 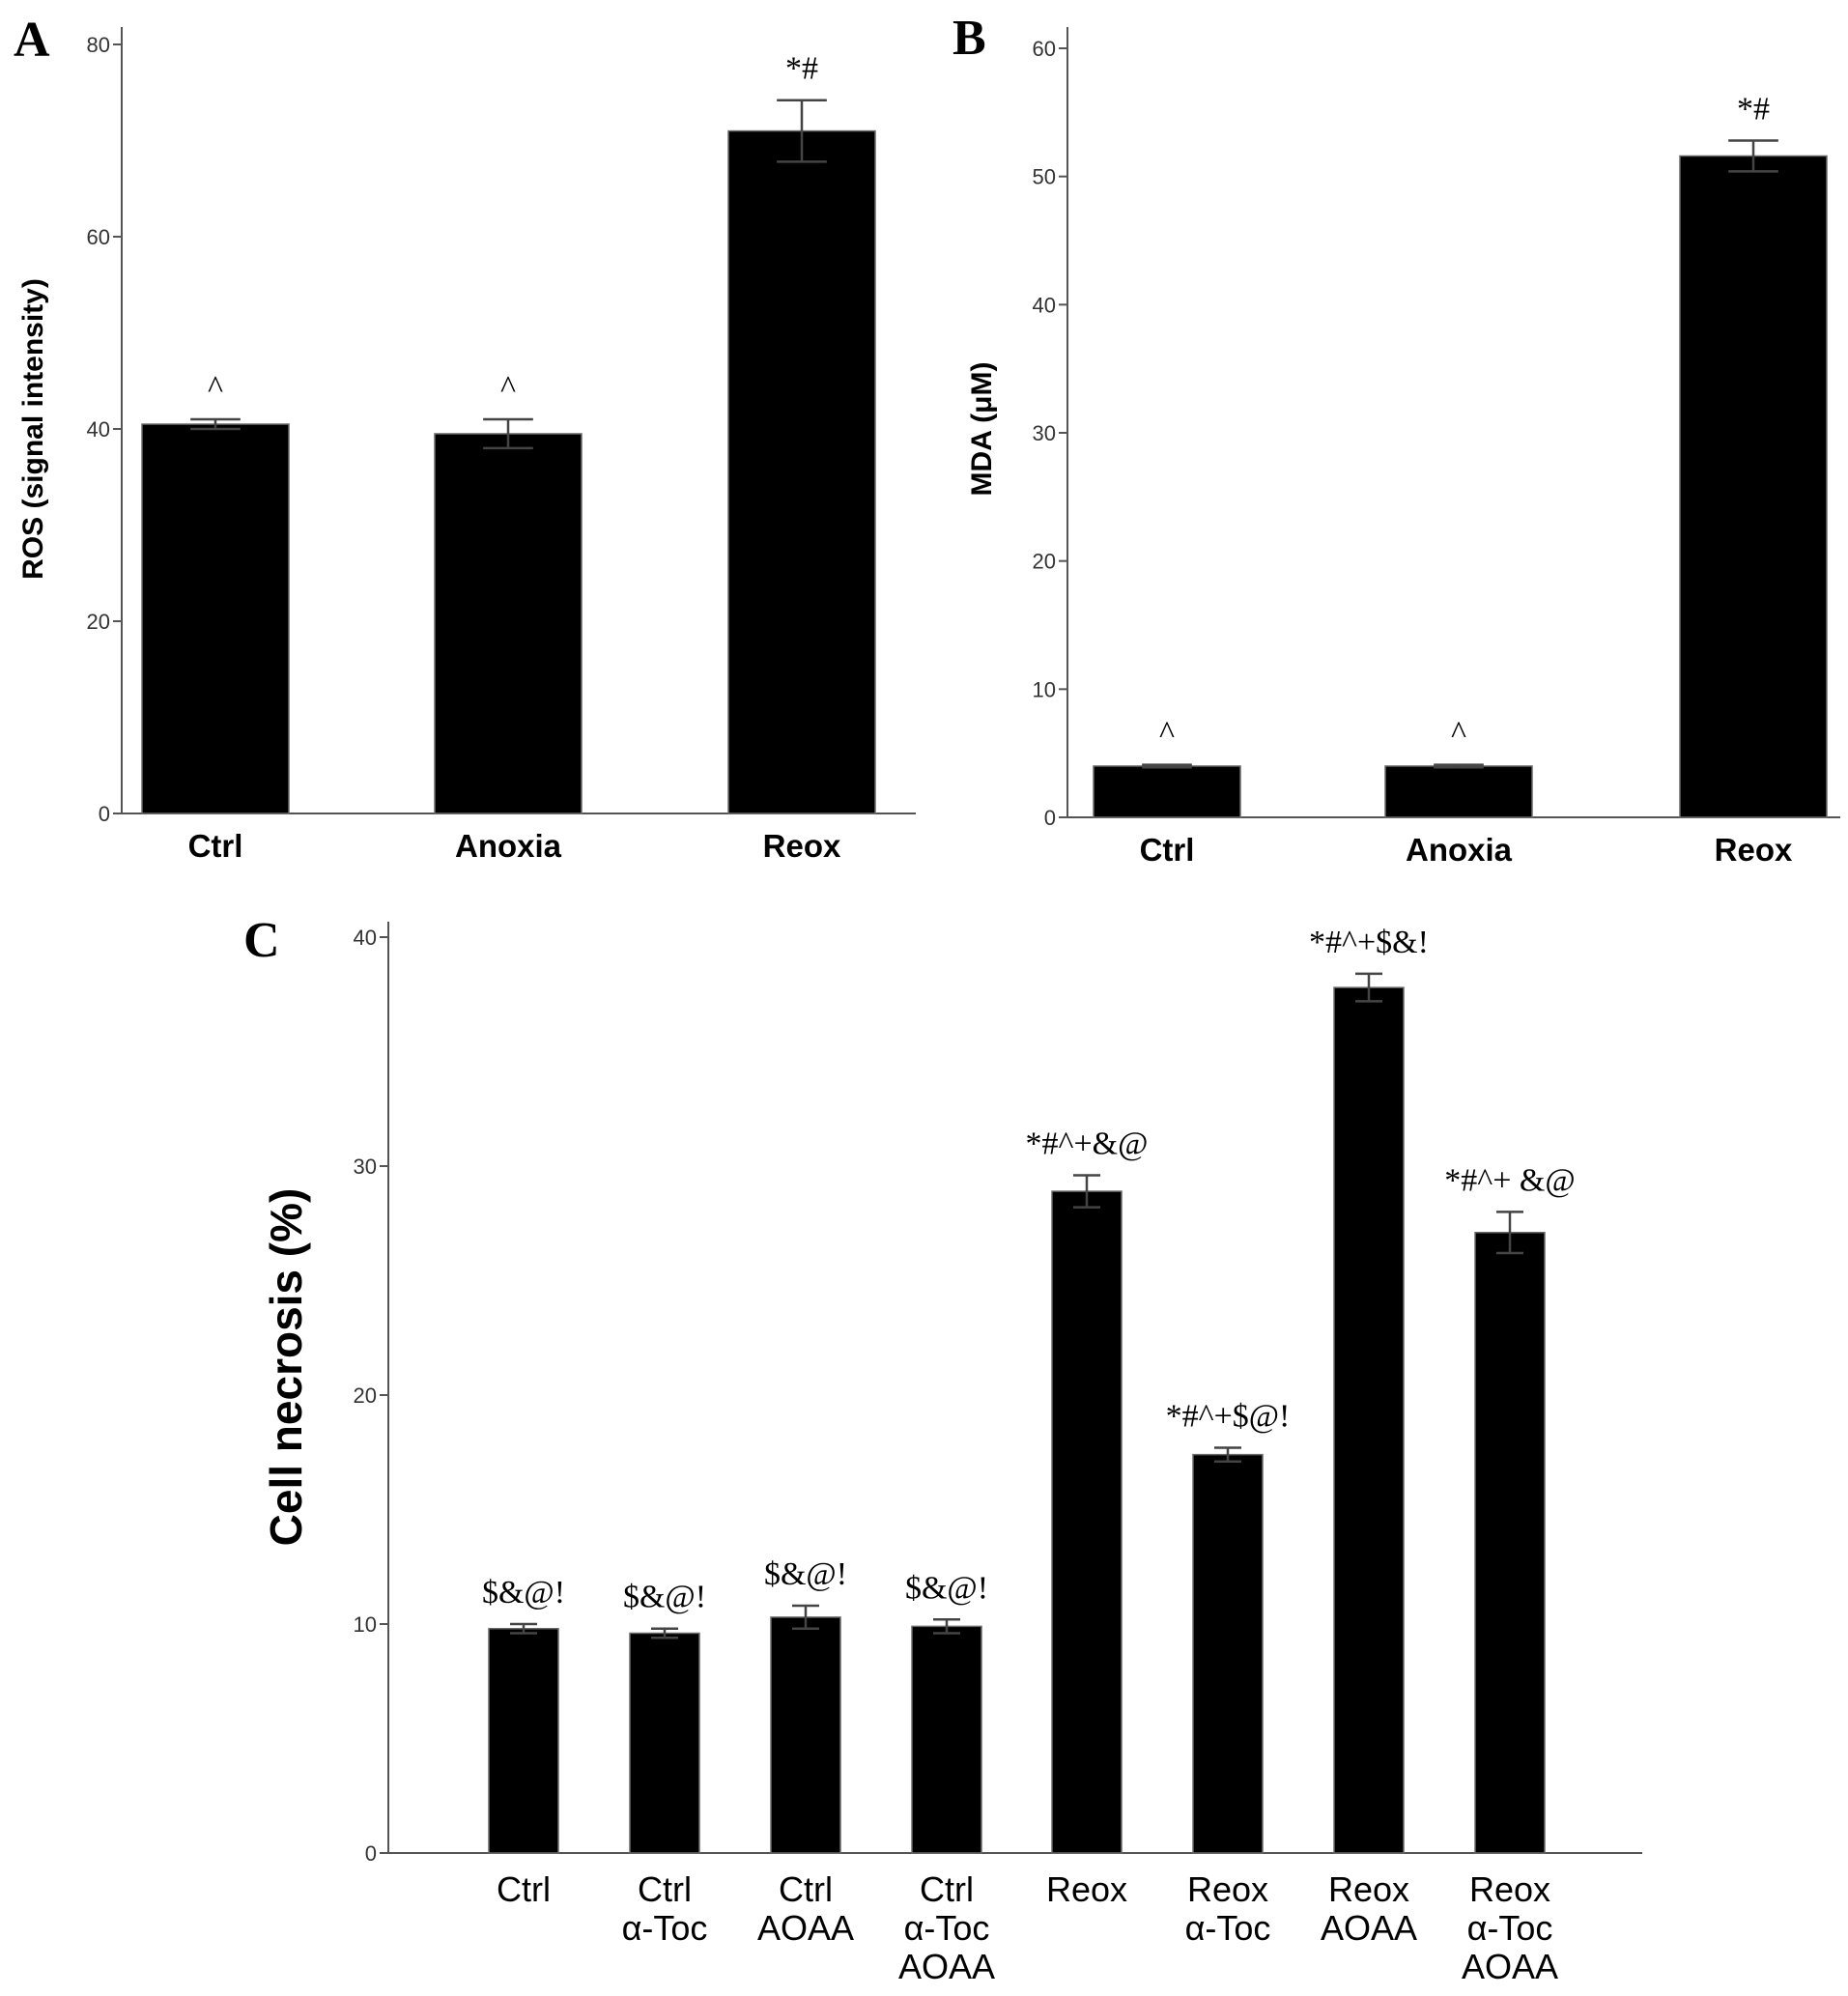 What do you see at coordinates (1087, 1144) in the screenshot?
I see `significance-annotation: *#^+&@` at bounding box center [1087, 1144].